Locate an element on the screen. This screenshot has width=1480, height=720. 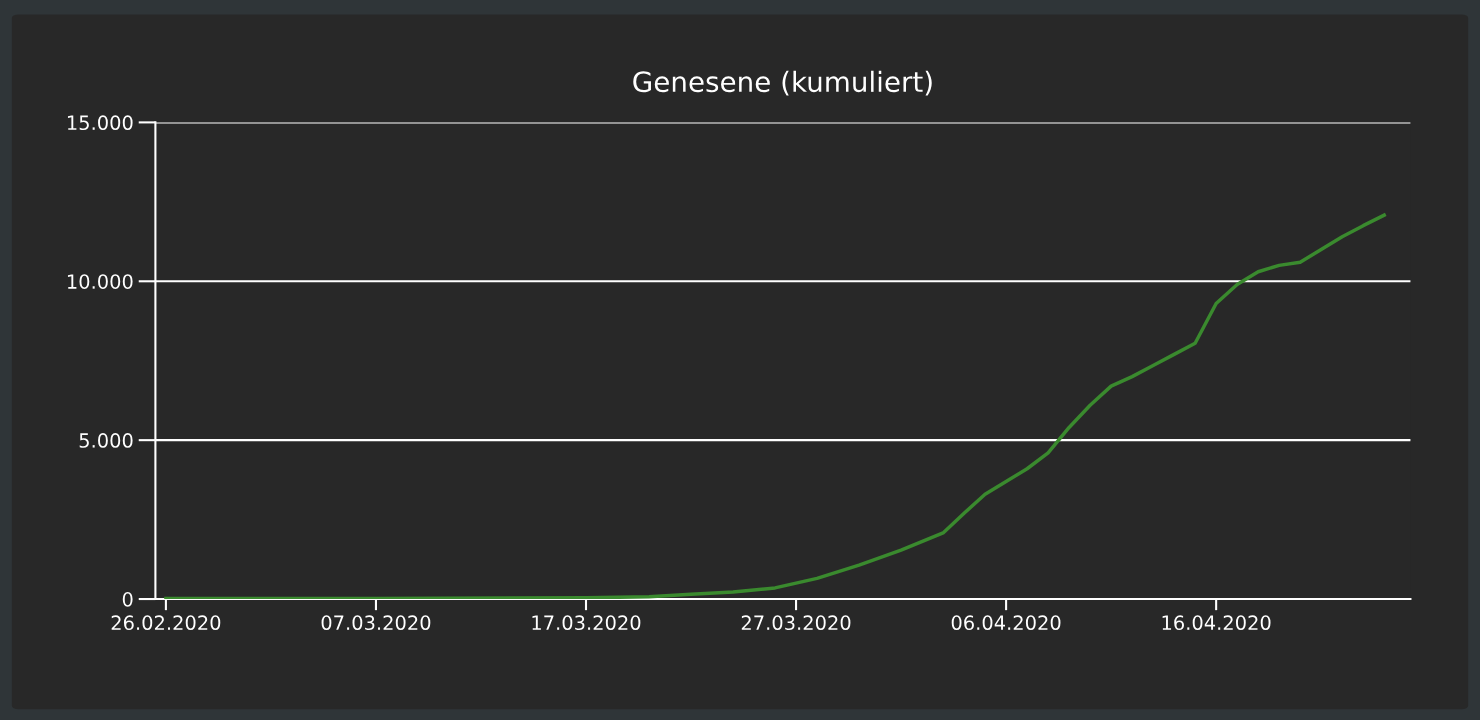
y-tick-label: 0 is located at coordinates (127, 599).